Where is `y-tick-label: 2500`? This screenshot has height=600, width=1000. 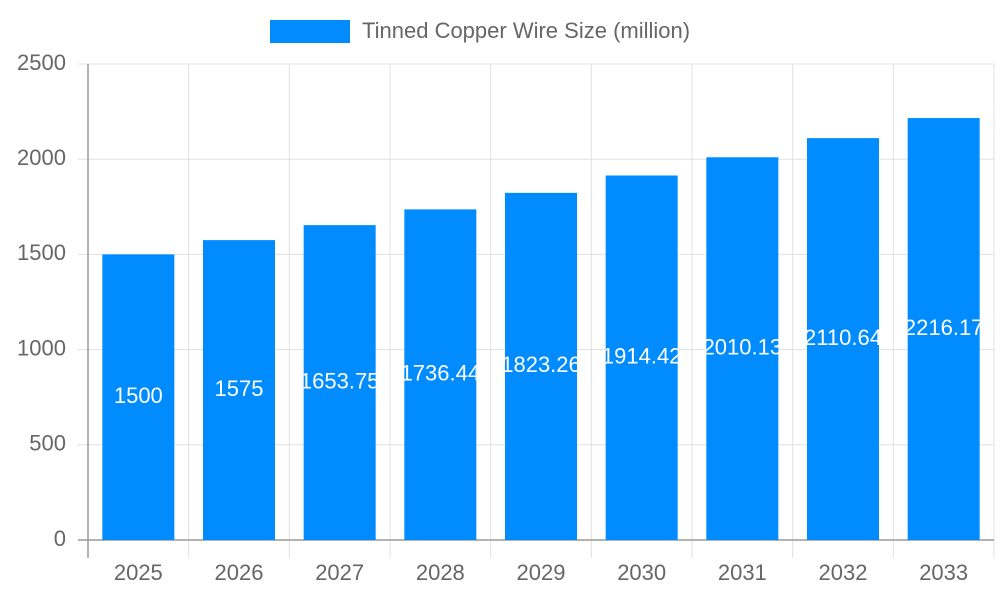
y-tick-label: 2500 is located at coordinates (41, 62).